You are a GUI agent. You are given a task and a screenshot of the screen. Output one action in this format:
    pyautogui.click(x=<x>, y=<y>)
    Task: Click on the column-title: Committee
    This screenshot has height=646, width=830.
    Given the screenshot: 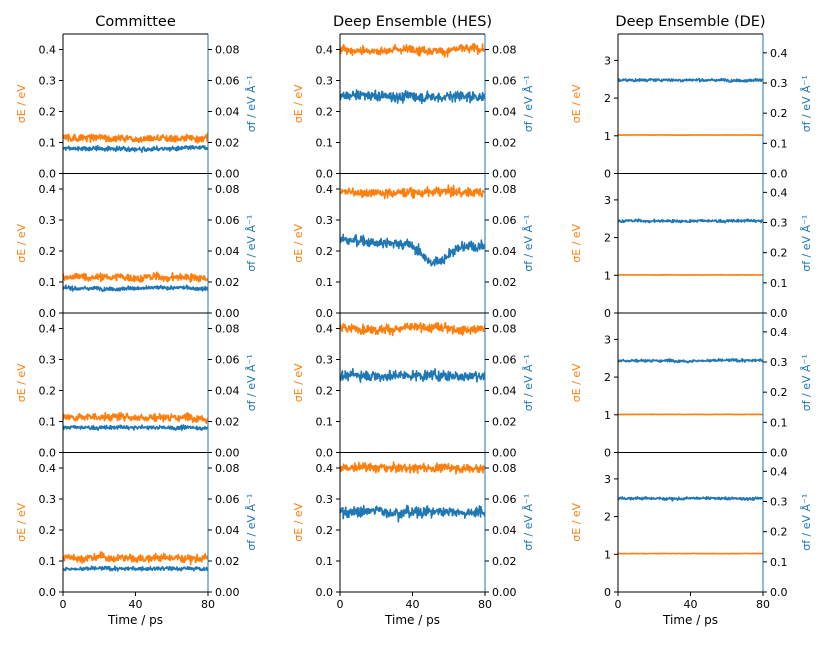 What is the action you would take?
    pyautogui.click(x=135, y=22)
    